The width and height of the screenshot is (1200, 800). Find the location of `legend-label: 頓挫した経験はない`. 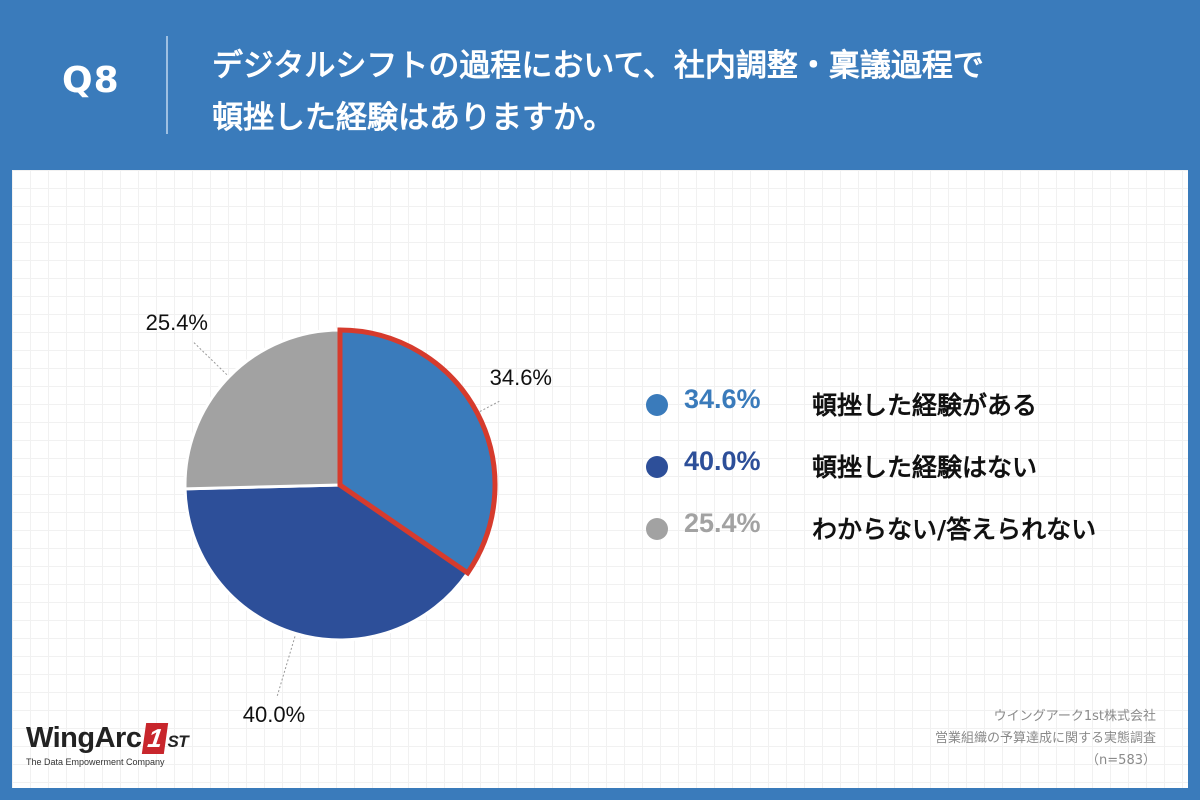

legend-label: 頓挫した経験はない is located at coordinates (925, 467).